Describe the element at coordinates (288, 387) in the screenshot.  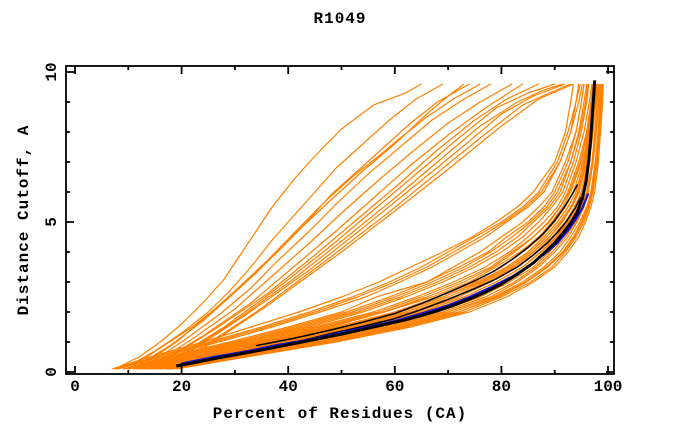
I see `x-tick-label: 40` at that location.